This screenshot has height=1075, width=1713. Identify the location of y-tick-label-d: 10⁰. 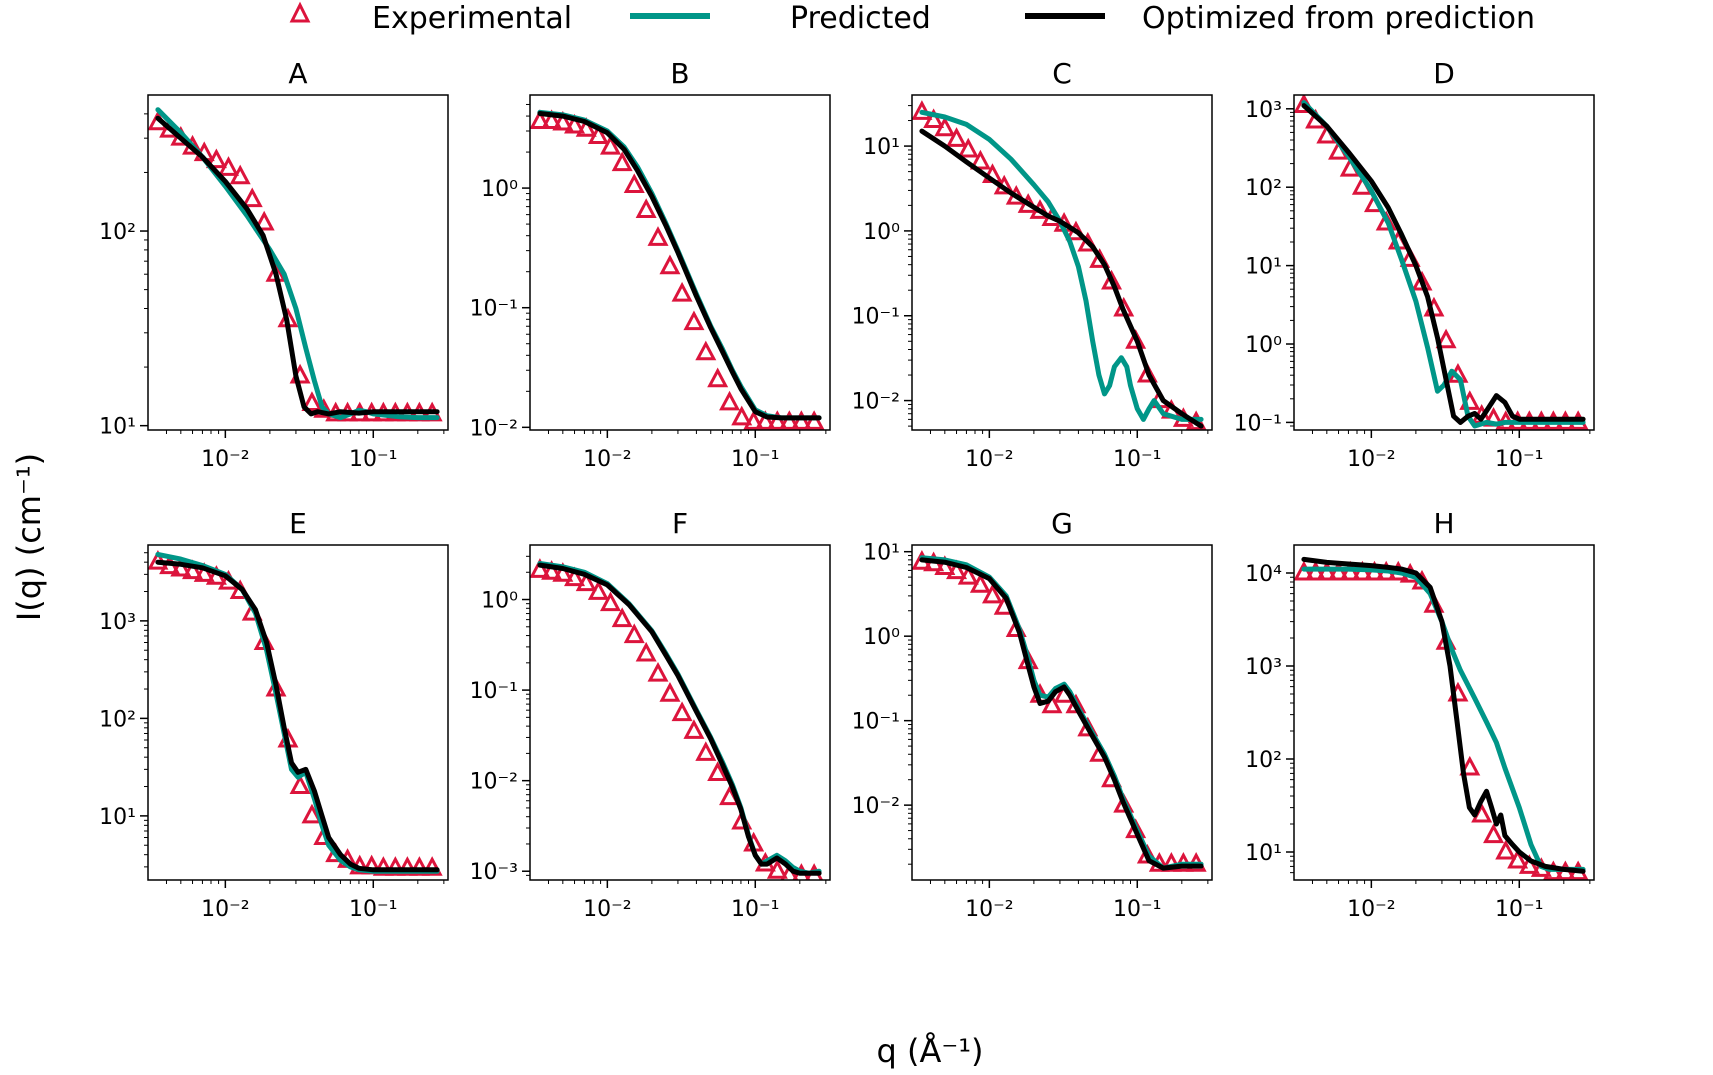
(1263, 345).